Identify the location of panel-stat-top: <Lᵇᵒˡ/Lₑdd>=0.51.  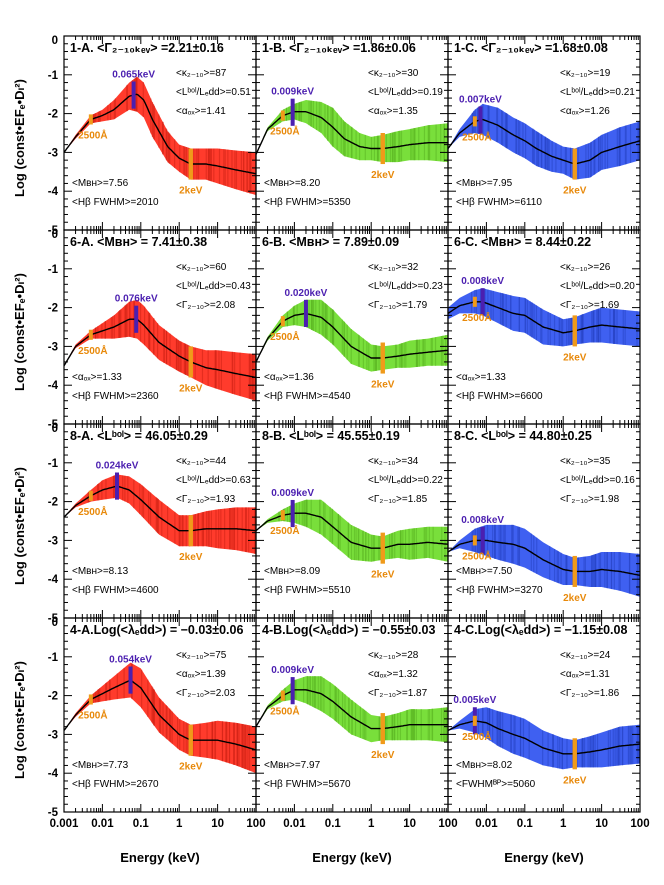
(213, 92).